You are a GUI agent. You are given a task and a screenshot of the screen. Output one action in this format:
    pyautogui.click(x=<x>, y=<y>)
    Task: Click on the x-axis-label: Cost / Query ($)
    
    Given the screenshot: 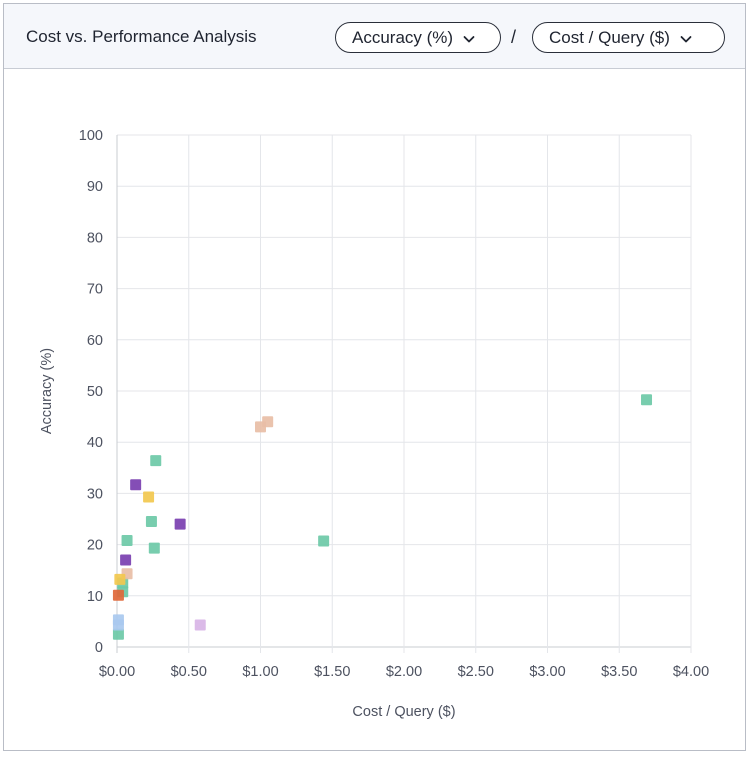 What is the action you would take?
    pyautogui.click(x=403, y=712)
    